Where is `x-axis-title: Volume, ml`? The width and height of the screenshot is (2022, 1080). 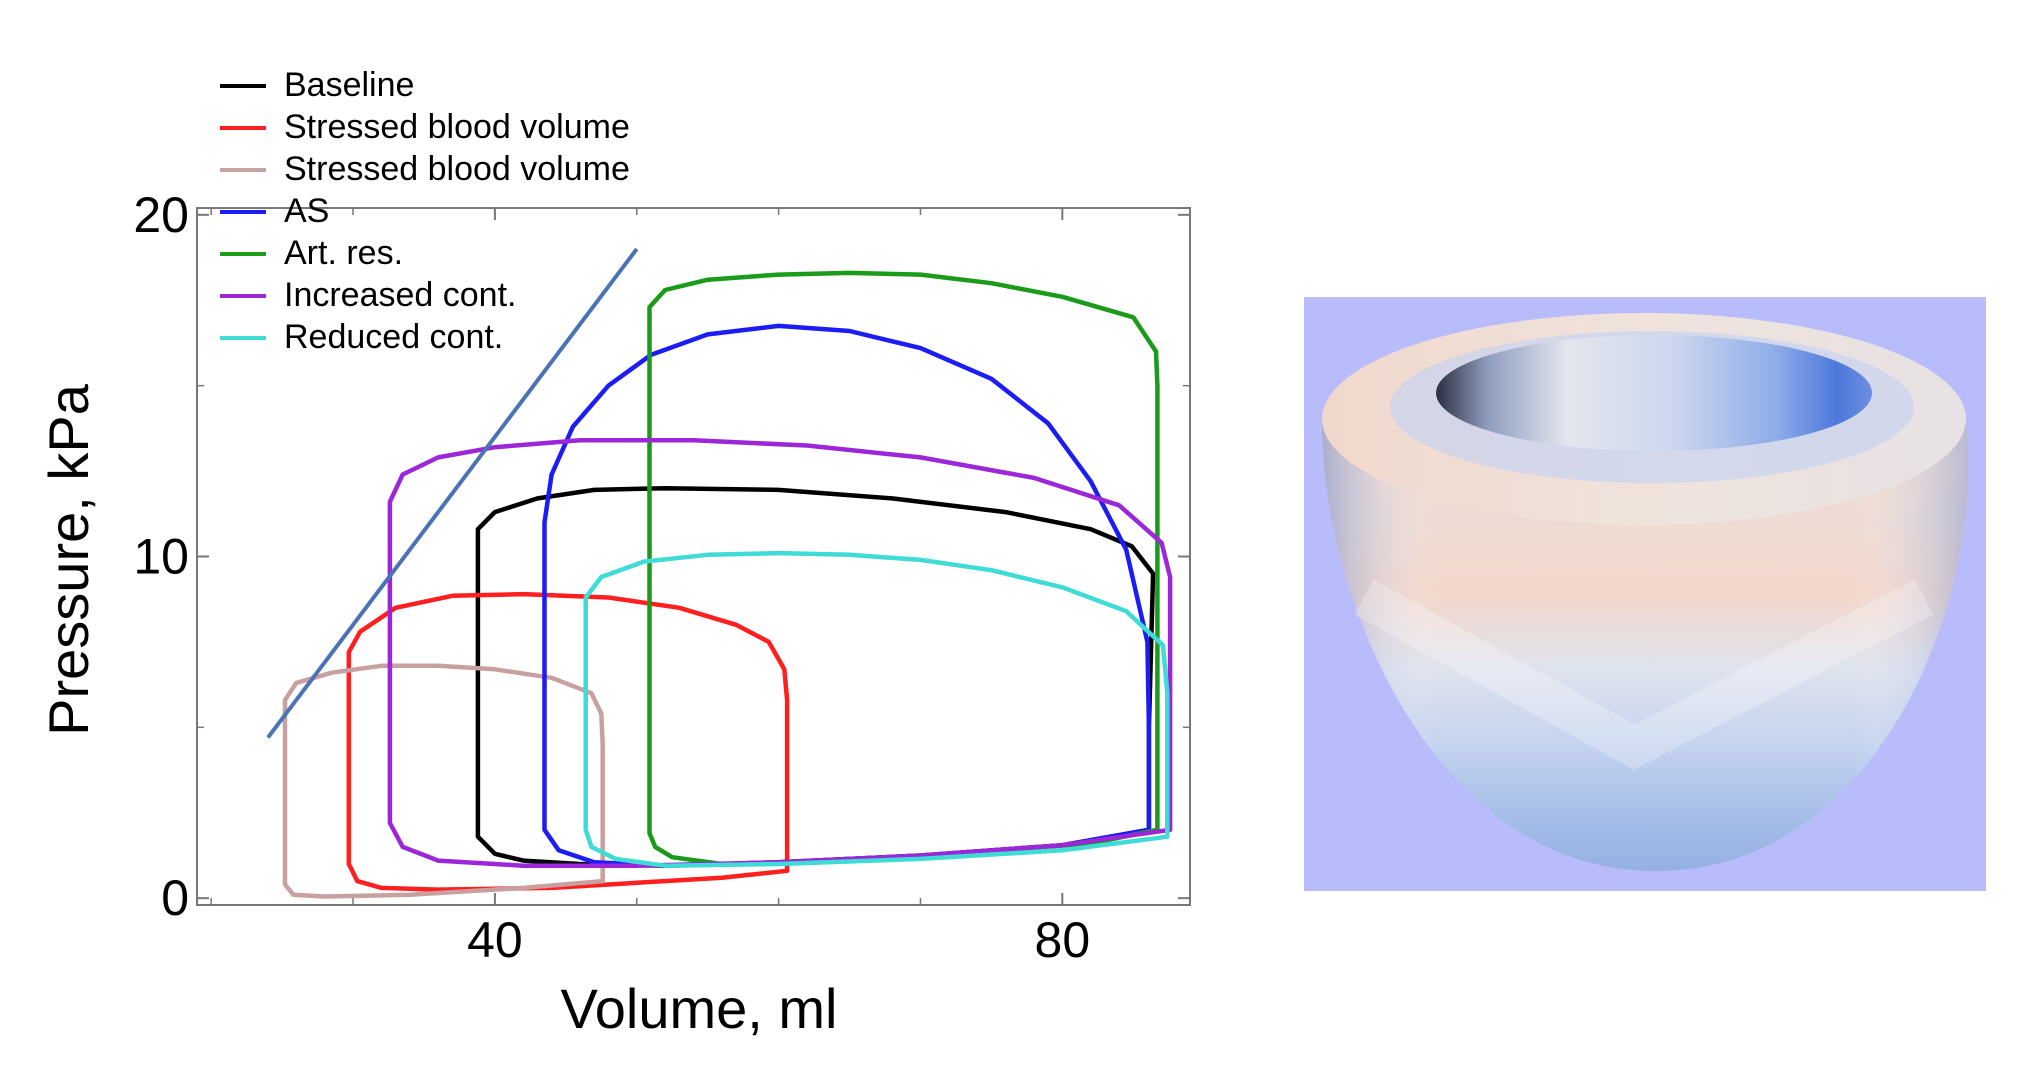
x-axis-title: Volume, ml is located at coordinates (699, 1008).